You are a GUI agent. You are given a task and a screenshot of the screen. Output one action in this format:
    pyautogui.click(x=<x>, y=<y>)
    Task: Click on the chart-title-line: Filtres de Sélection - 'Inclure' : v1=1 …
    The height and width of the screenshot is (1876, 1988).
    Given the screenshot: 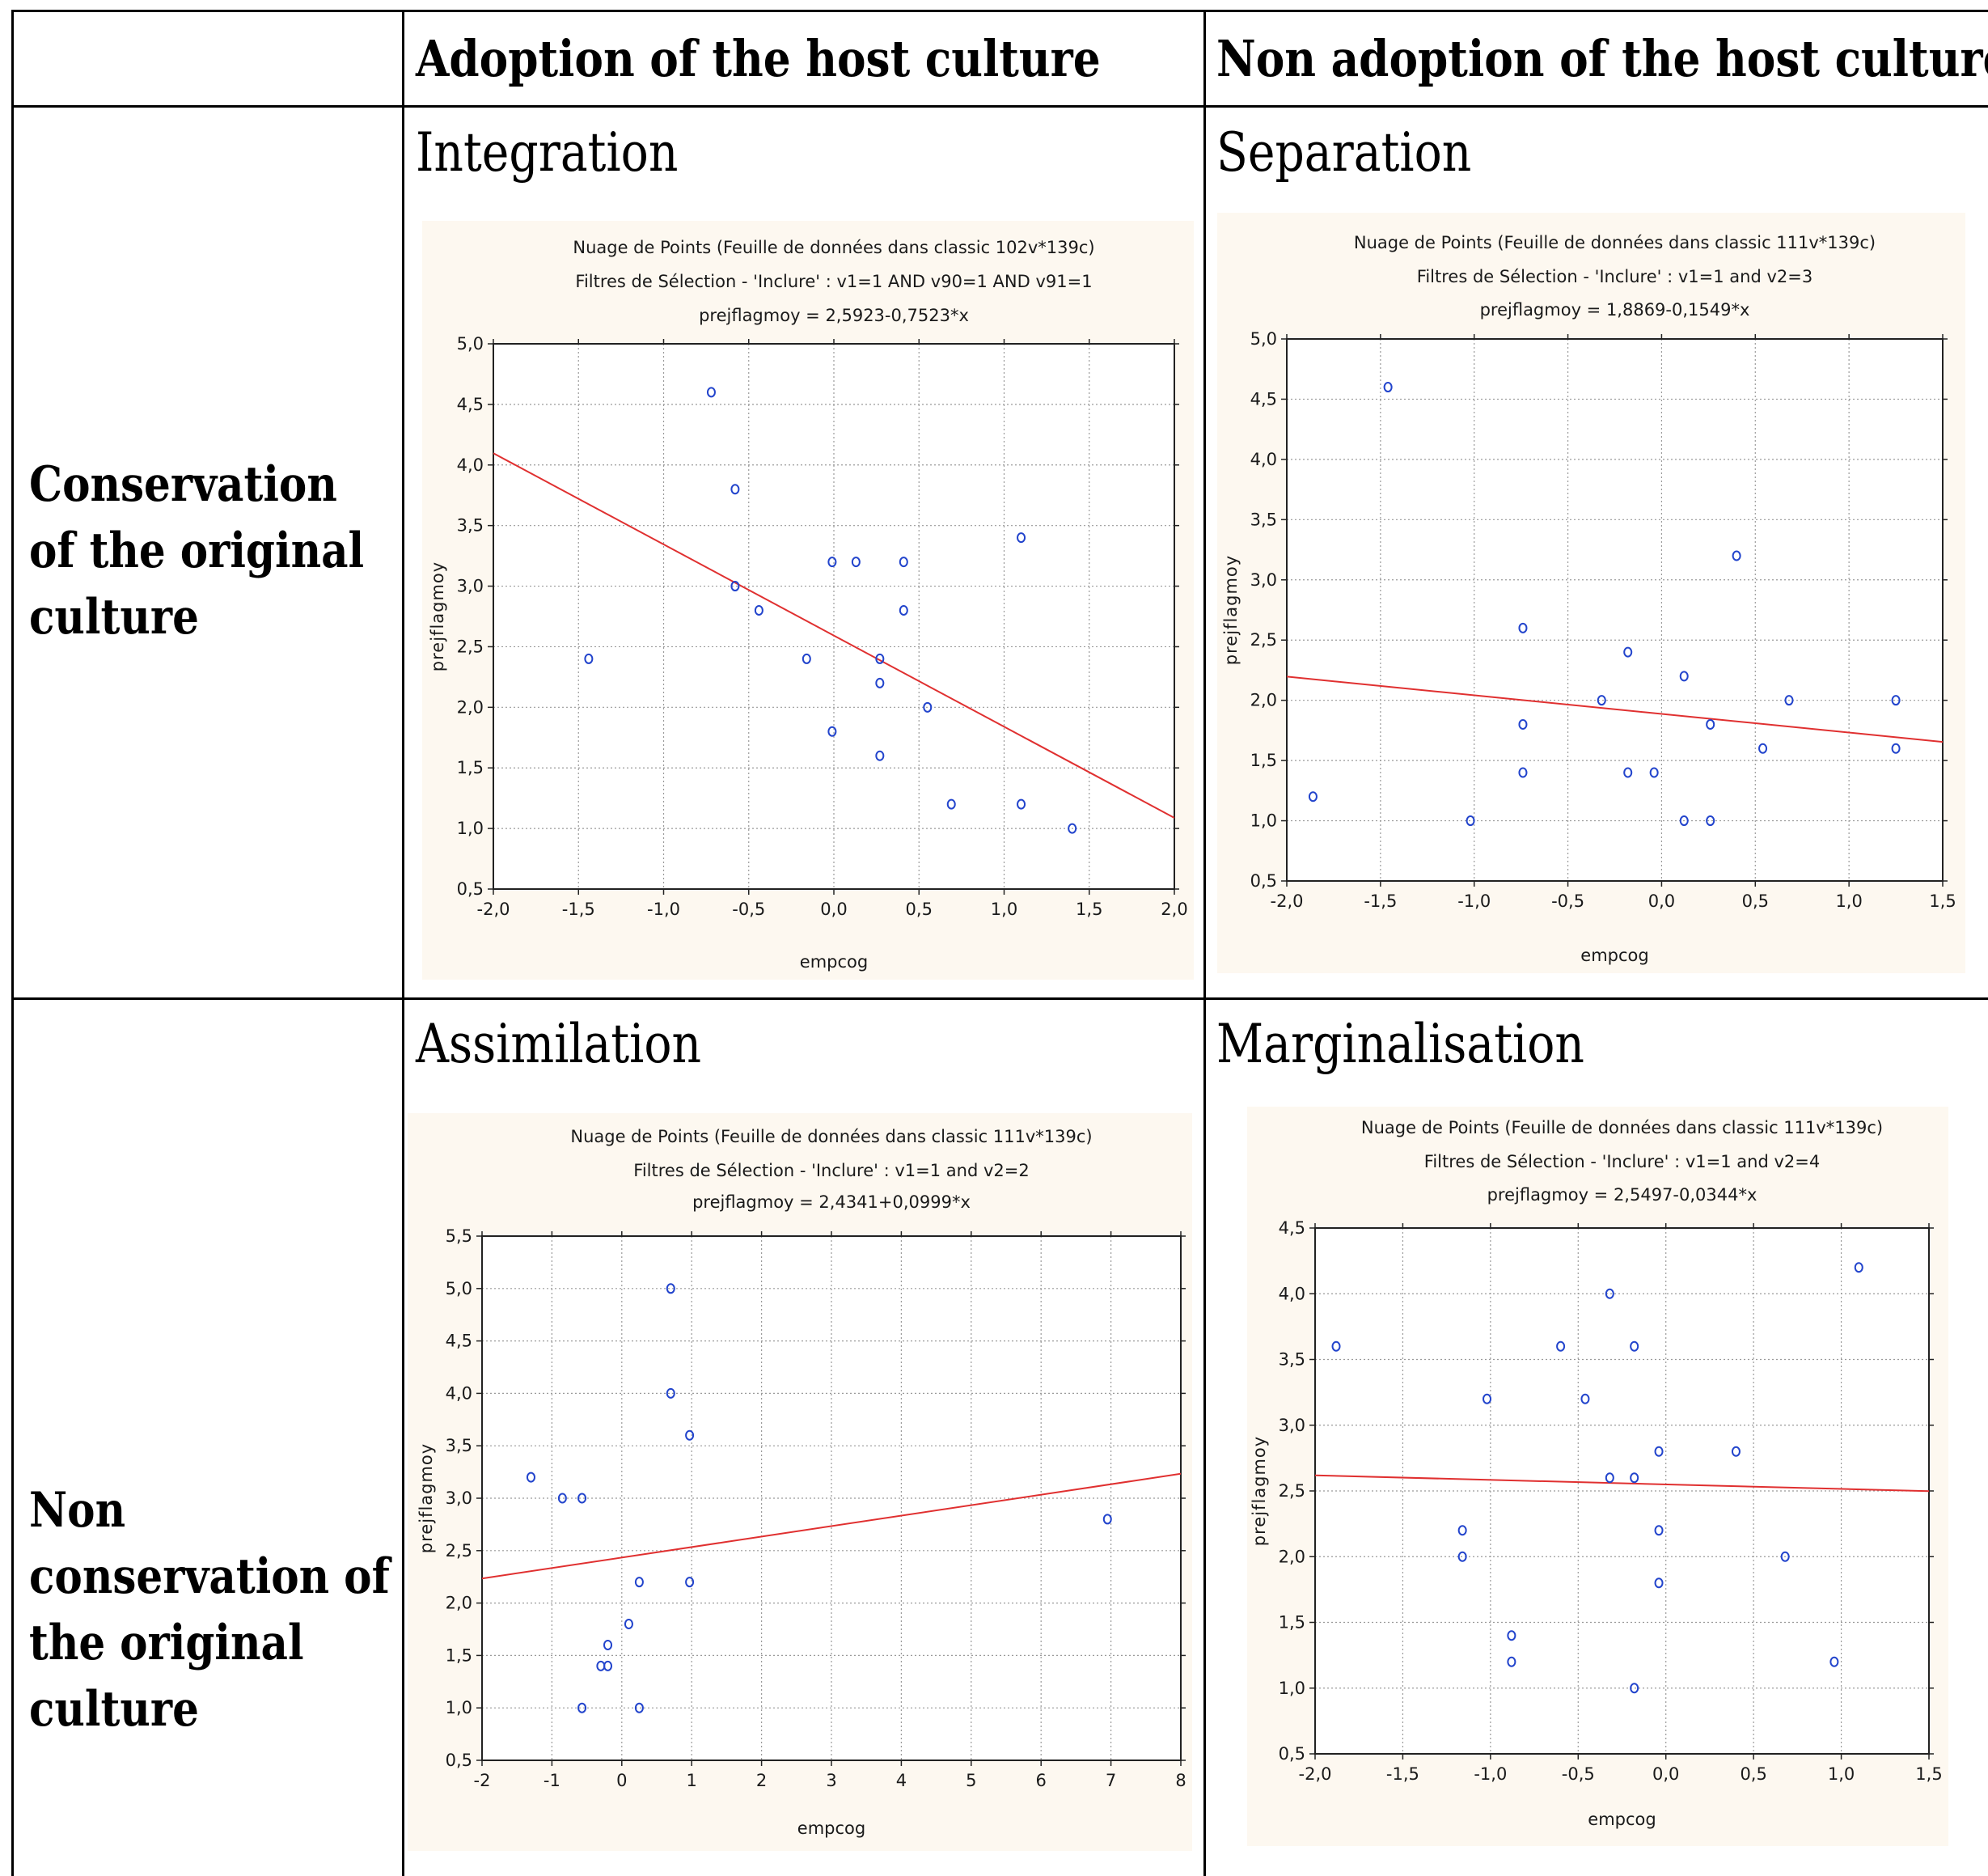 What is the action you would take?
    pyautogui.click(x=1614, y=276)
    